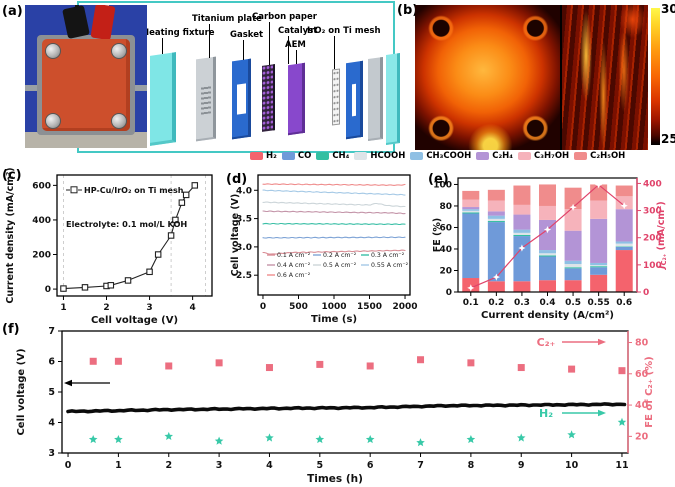 The image size is (675, 487). Describe the element at coordinates (605, 77) in the screenshot. I see `thermal-image-side-view` at that location.